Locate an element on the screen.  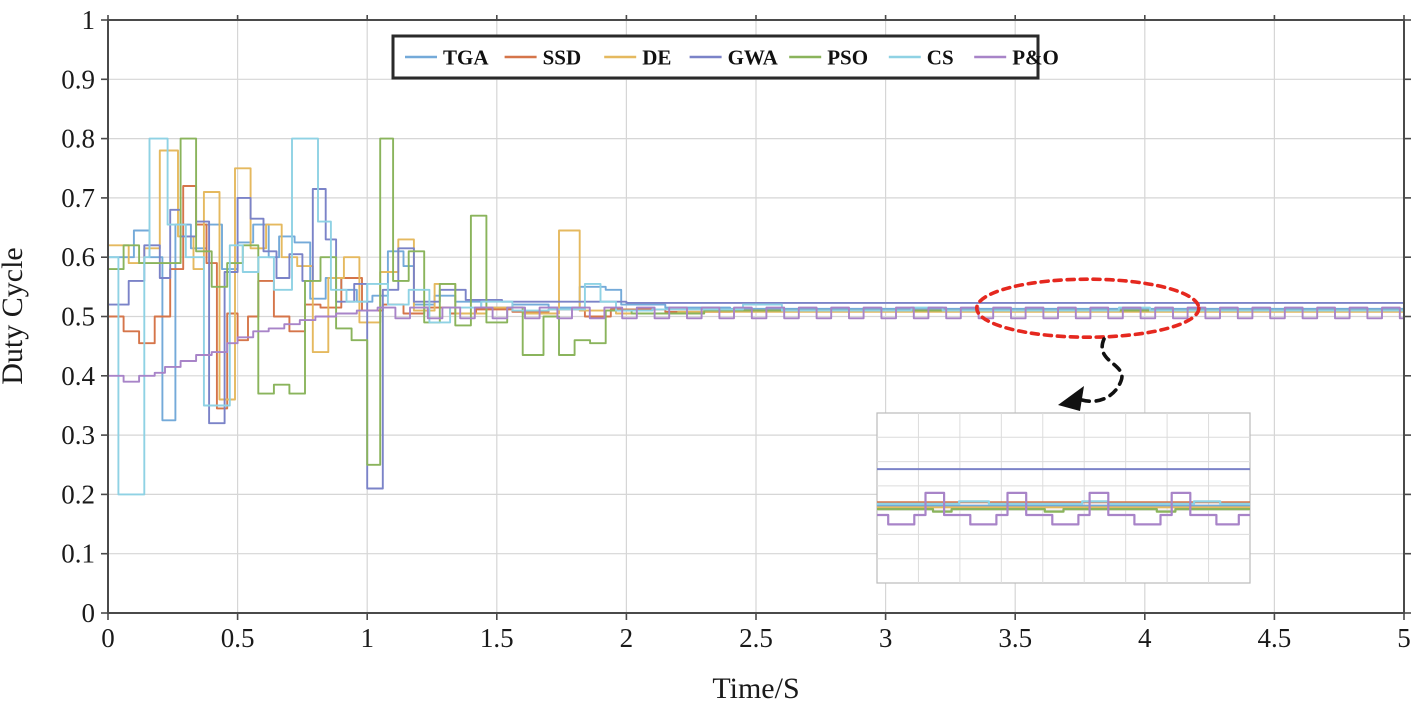
svg-text: 0.7 is located at coordinates (78, 198).